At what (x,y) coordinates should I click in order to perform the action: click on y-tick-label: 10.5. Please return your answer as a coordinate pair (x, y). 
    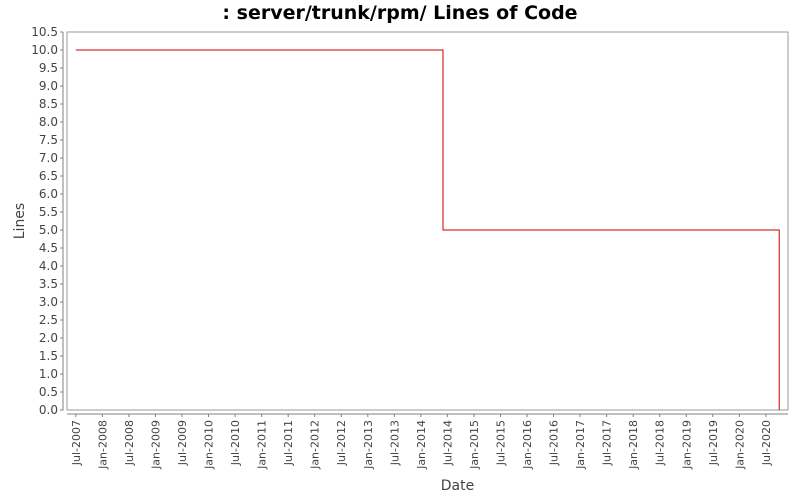
    Looking at the image, I should click on (44, 32).